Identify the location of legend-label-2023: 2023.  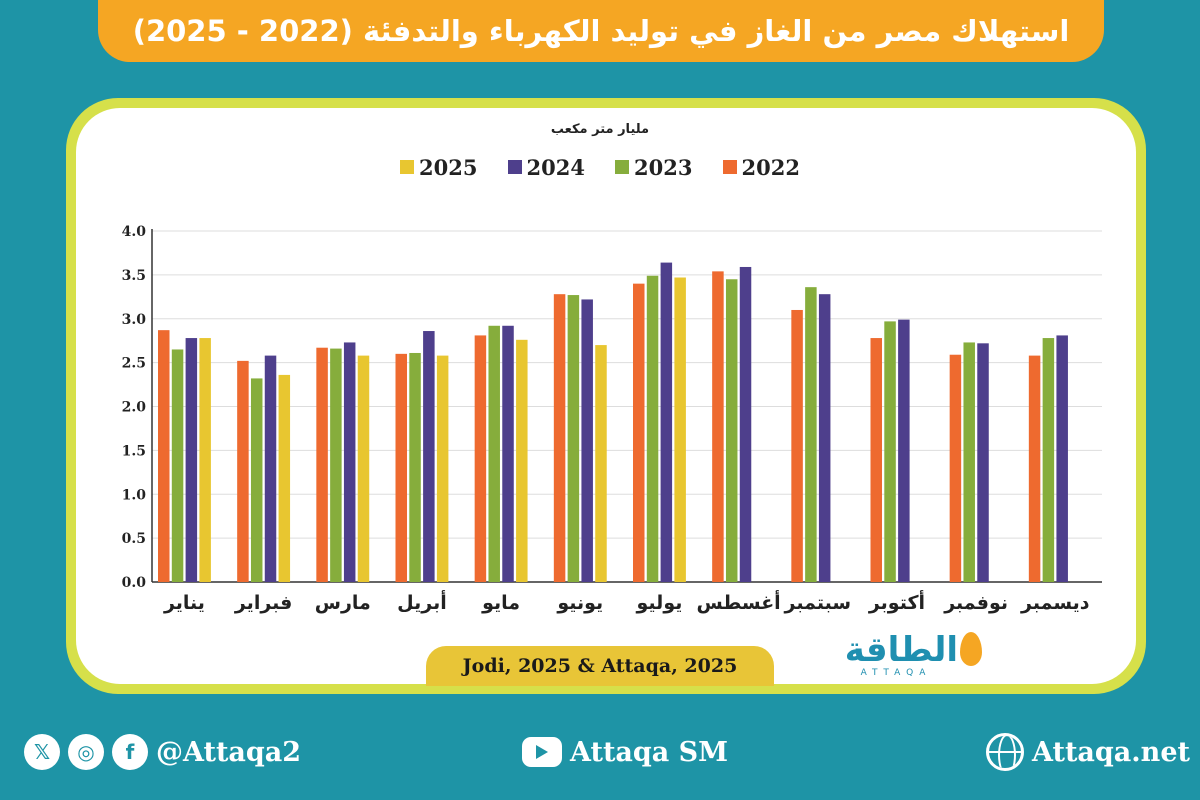
(663, 167).